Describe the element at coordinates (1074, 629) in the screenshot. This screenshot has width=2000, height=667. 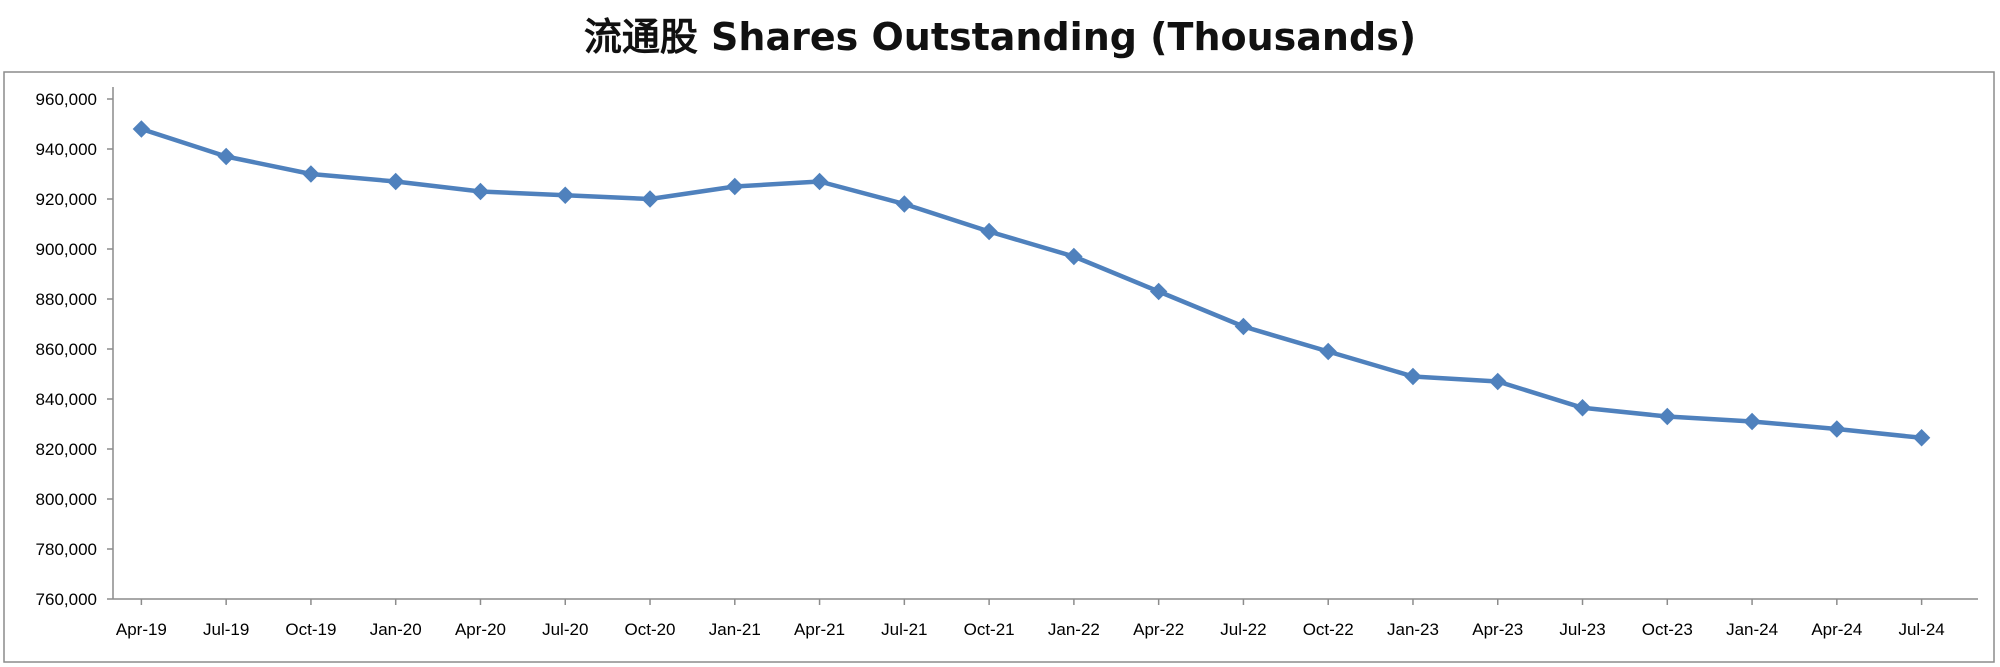
I see `x-tick-label: Jan-22` at that location.